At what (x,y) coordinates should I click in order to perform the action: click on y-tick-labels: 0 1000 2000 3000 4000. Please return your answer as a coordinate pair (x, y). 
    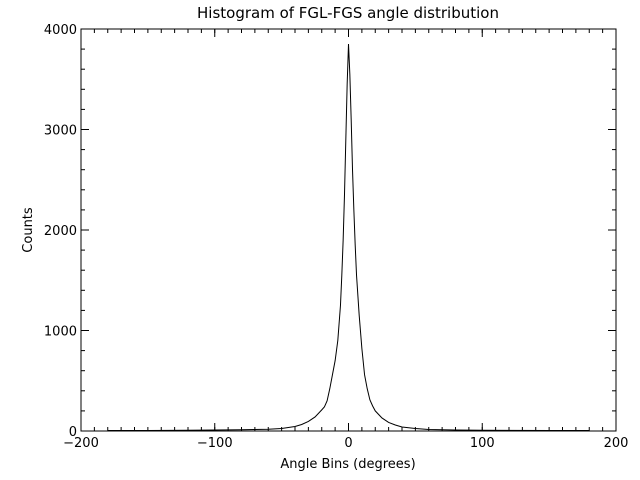
    Looking at the image, I should click on (60, 231).